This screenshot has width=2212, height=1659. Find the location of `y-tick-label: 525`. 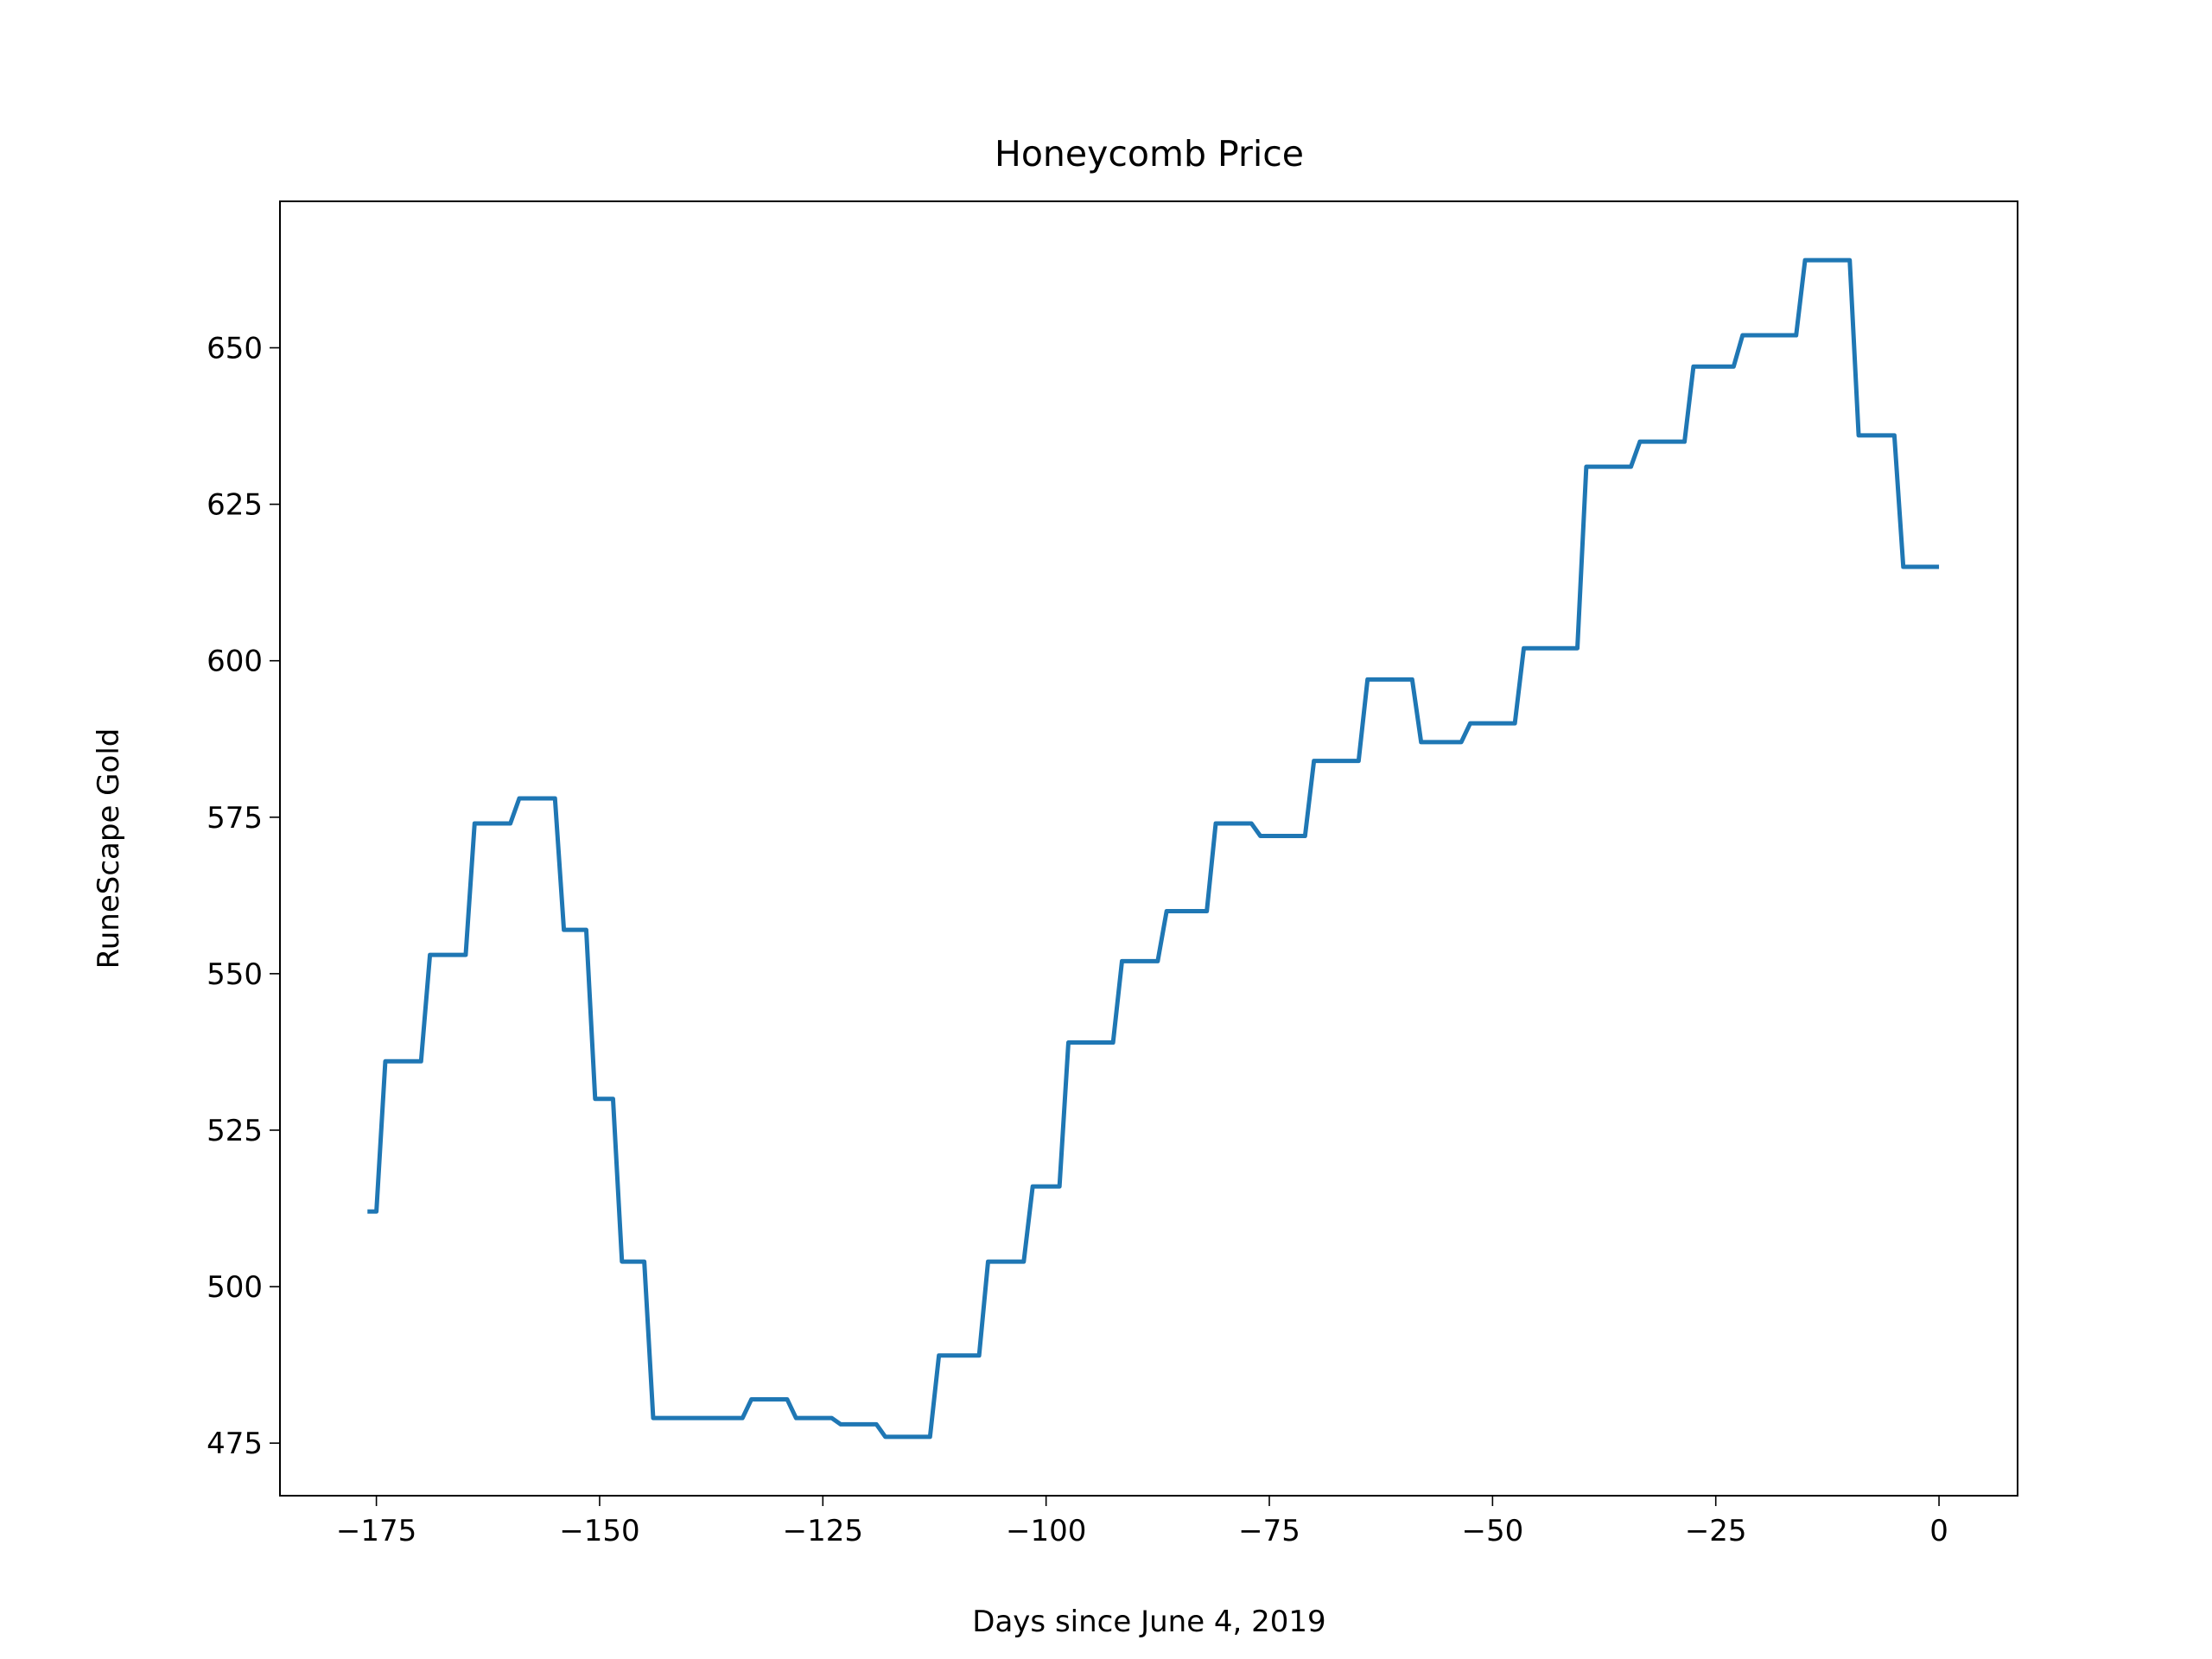

y-tick-label: 525 is located at coordinates (235, 1131).